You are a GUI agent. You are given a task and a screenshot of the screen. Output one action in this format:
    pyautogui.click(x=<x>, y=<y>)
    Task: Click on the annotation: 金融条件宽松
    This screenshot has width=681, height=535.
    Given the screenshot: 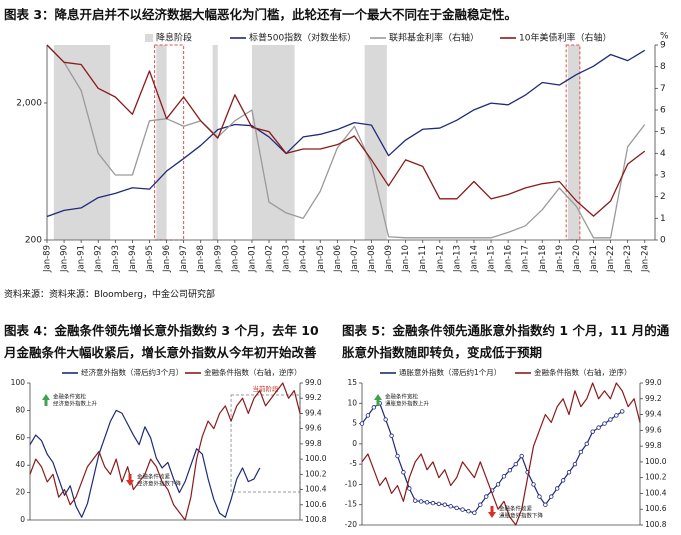 What is the action you would take?
    pyautogui.click(x=70, y=397)
    